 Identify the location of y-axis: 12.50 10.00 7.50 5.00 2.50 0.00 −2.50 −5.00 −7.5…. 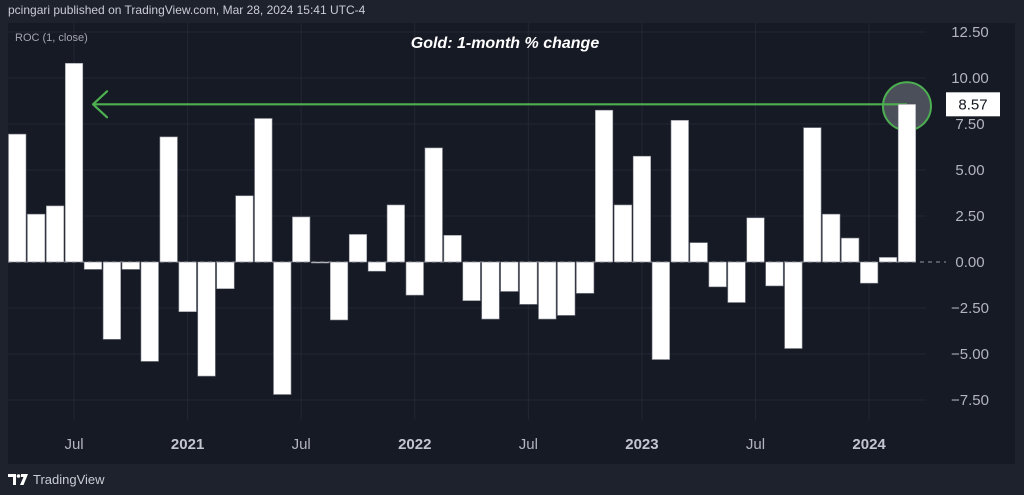
(970, 216).